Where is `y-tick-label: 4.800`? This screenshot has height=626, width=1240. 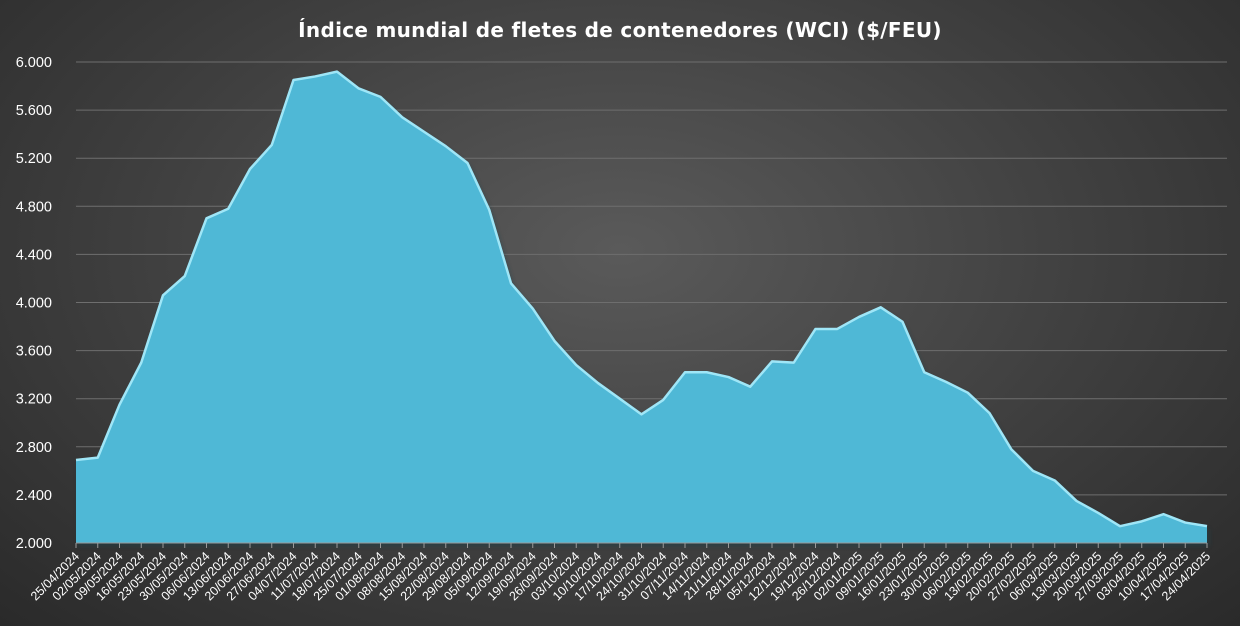 y-tick-label: 4.800 is located at coordinates (34, 207).